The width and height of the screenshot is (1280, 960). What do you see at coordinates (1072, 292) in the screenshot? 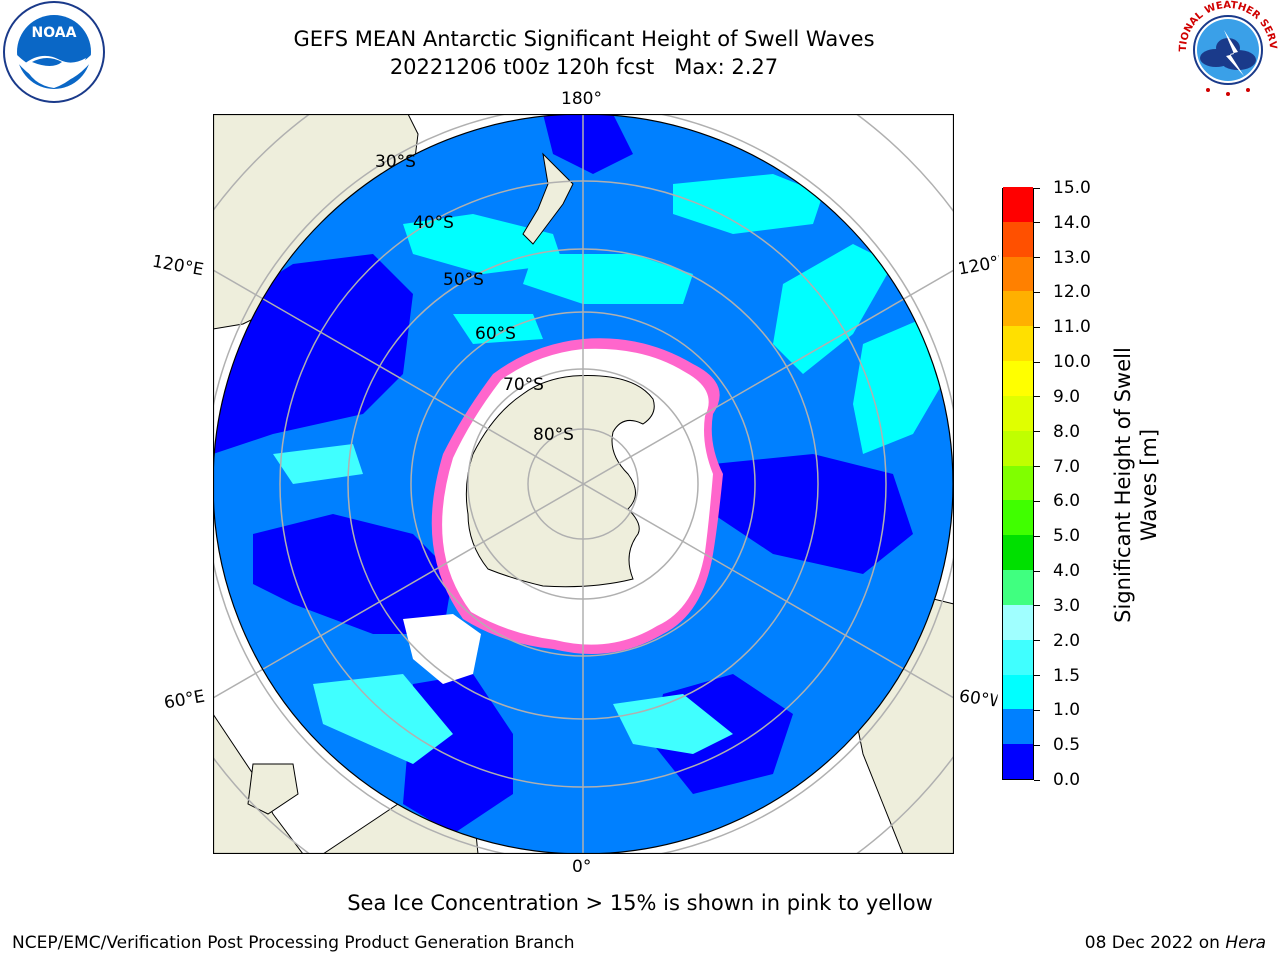
I see `colorbar-tick-label: 12.0` at bounding box center [1072, 292].